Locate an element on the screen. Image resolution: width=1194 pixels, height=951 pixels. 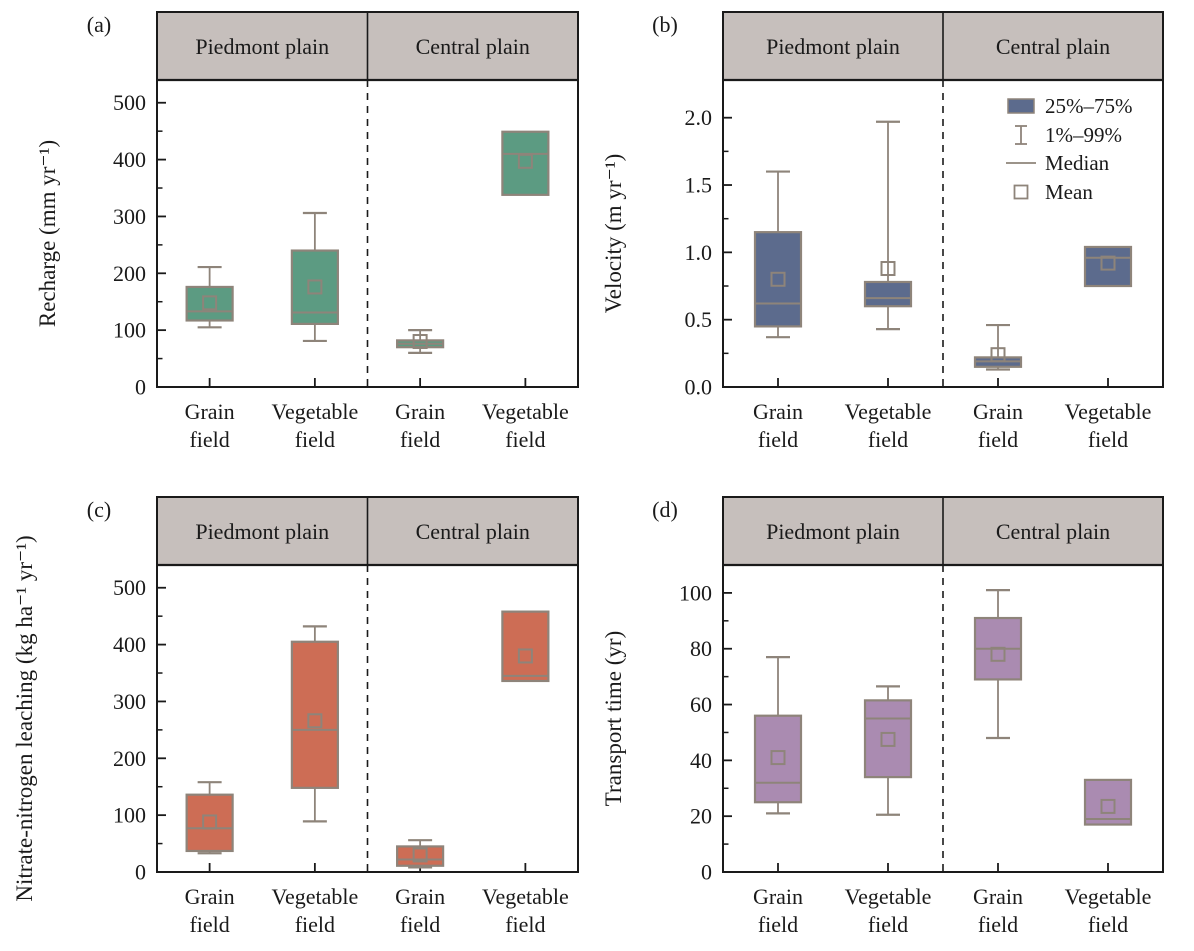
y-tick-label: 1.5 is located at coordinates (699, 185).